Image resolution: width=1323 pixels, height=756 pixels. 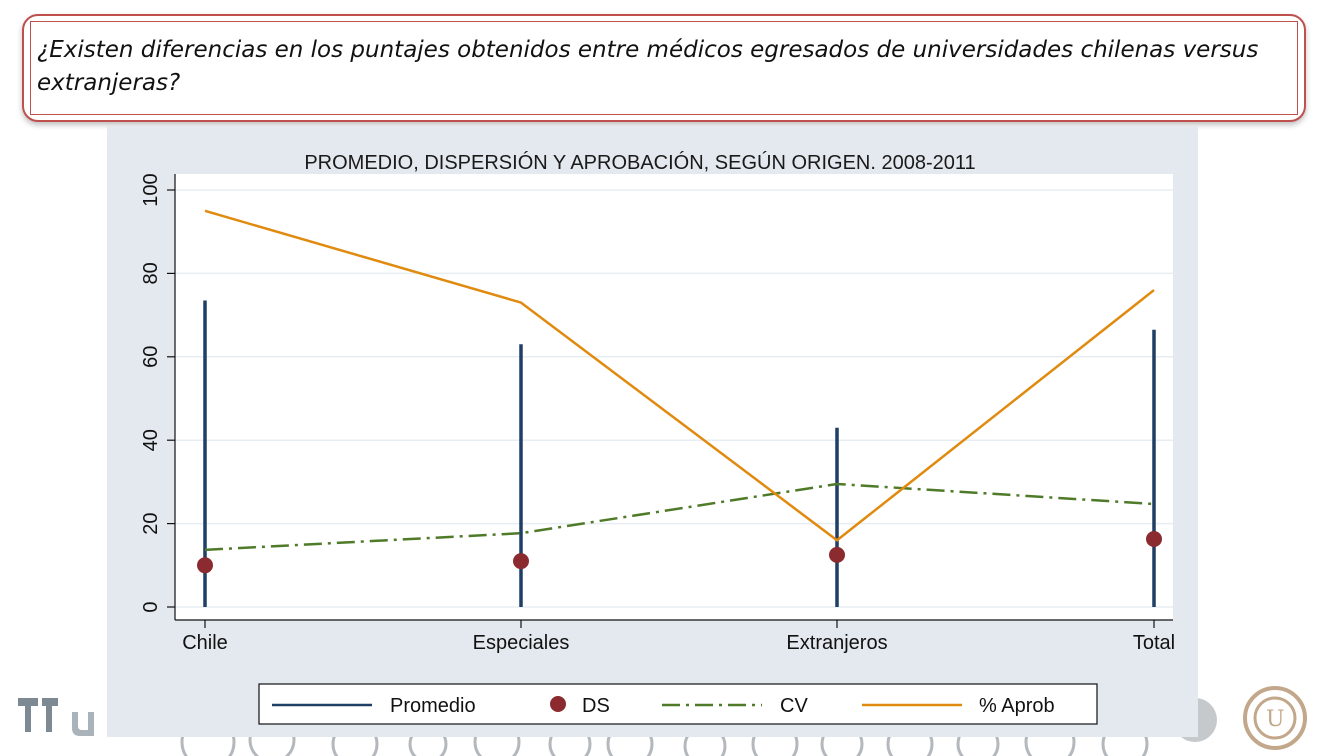 What do you see at coordinates (794, 706) in the screenshot?
I see `legend-label-cv: CV` at bounding box center [794, 706].